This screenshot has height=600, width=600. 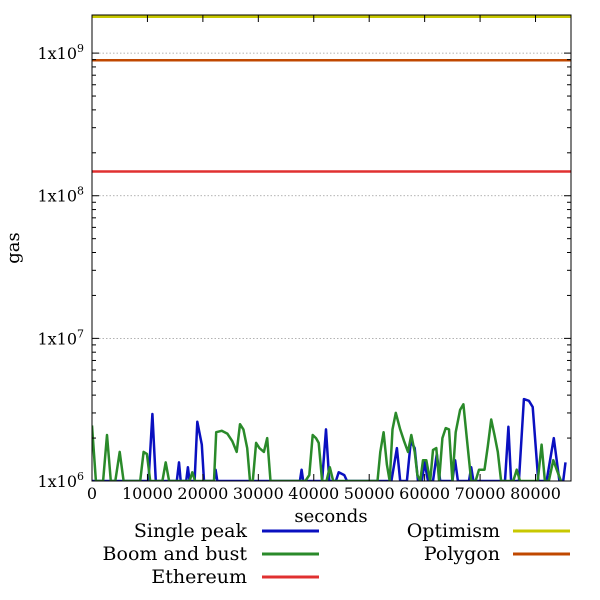 I want to click on y-tick-label-2: 1x10⁸, so click(x=60, y=195).